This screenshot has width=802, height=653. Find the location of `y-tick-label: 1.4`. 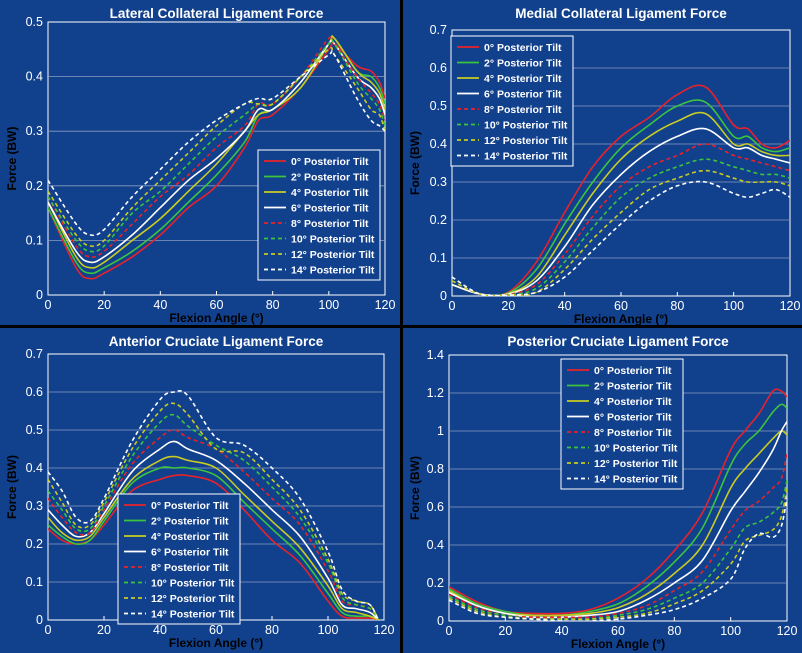

y-tick-label: 1.4 is located at coordinates (435, 355).